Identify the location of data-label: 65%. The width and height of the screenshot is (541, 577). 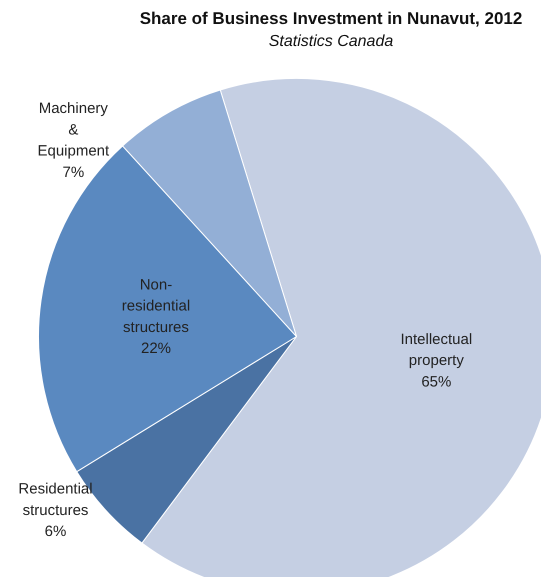
(436, 381).